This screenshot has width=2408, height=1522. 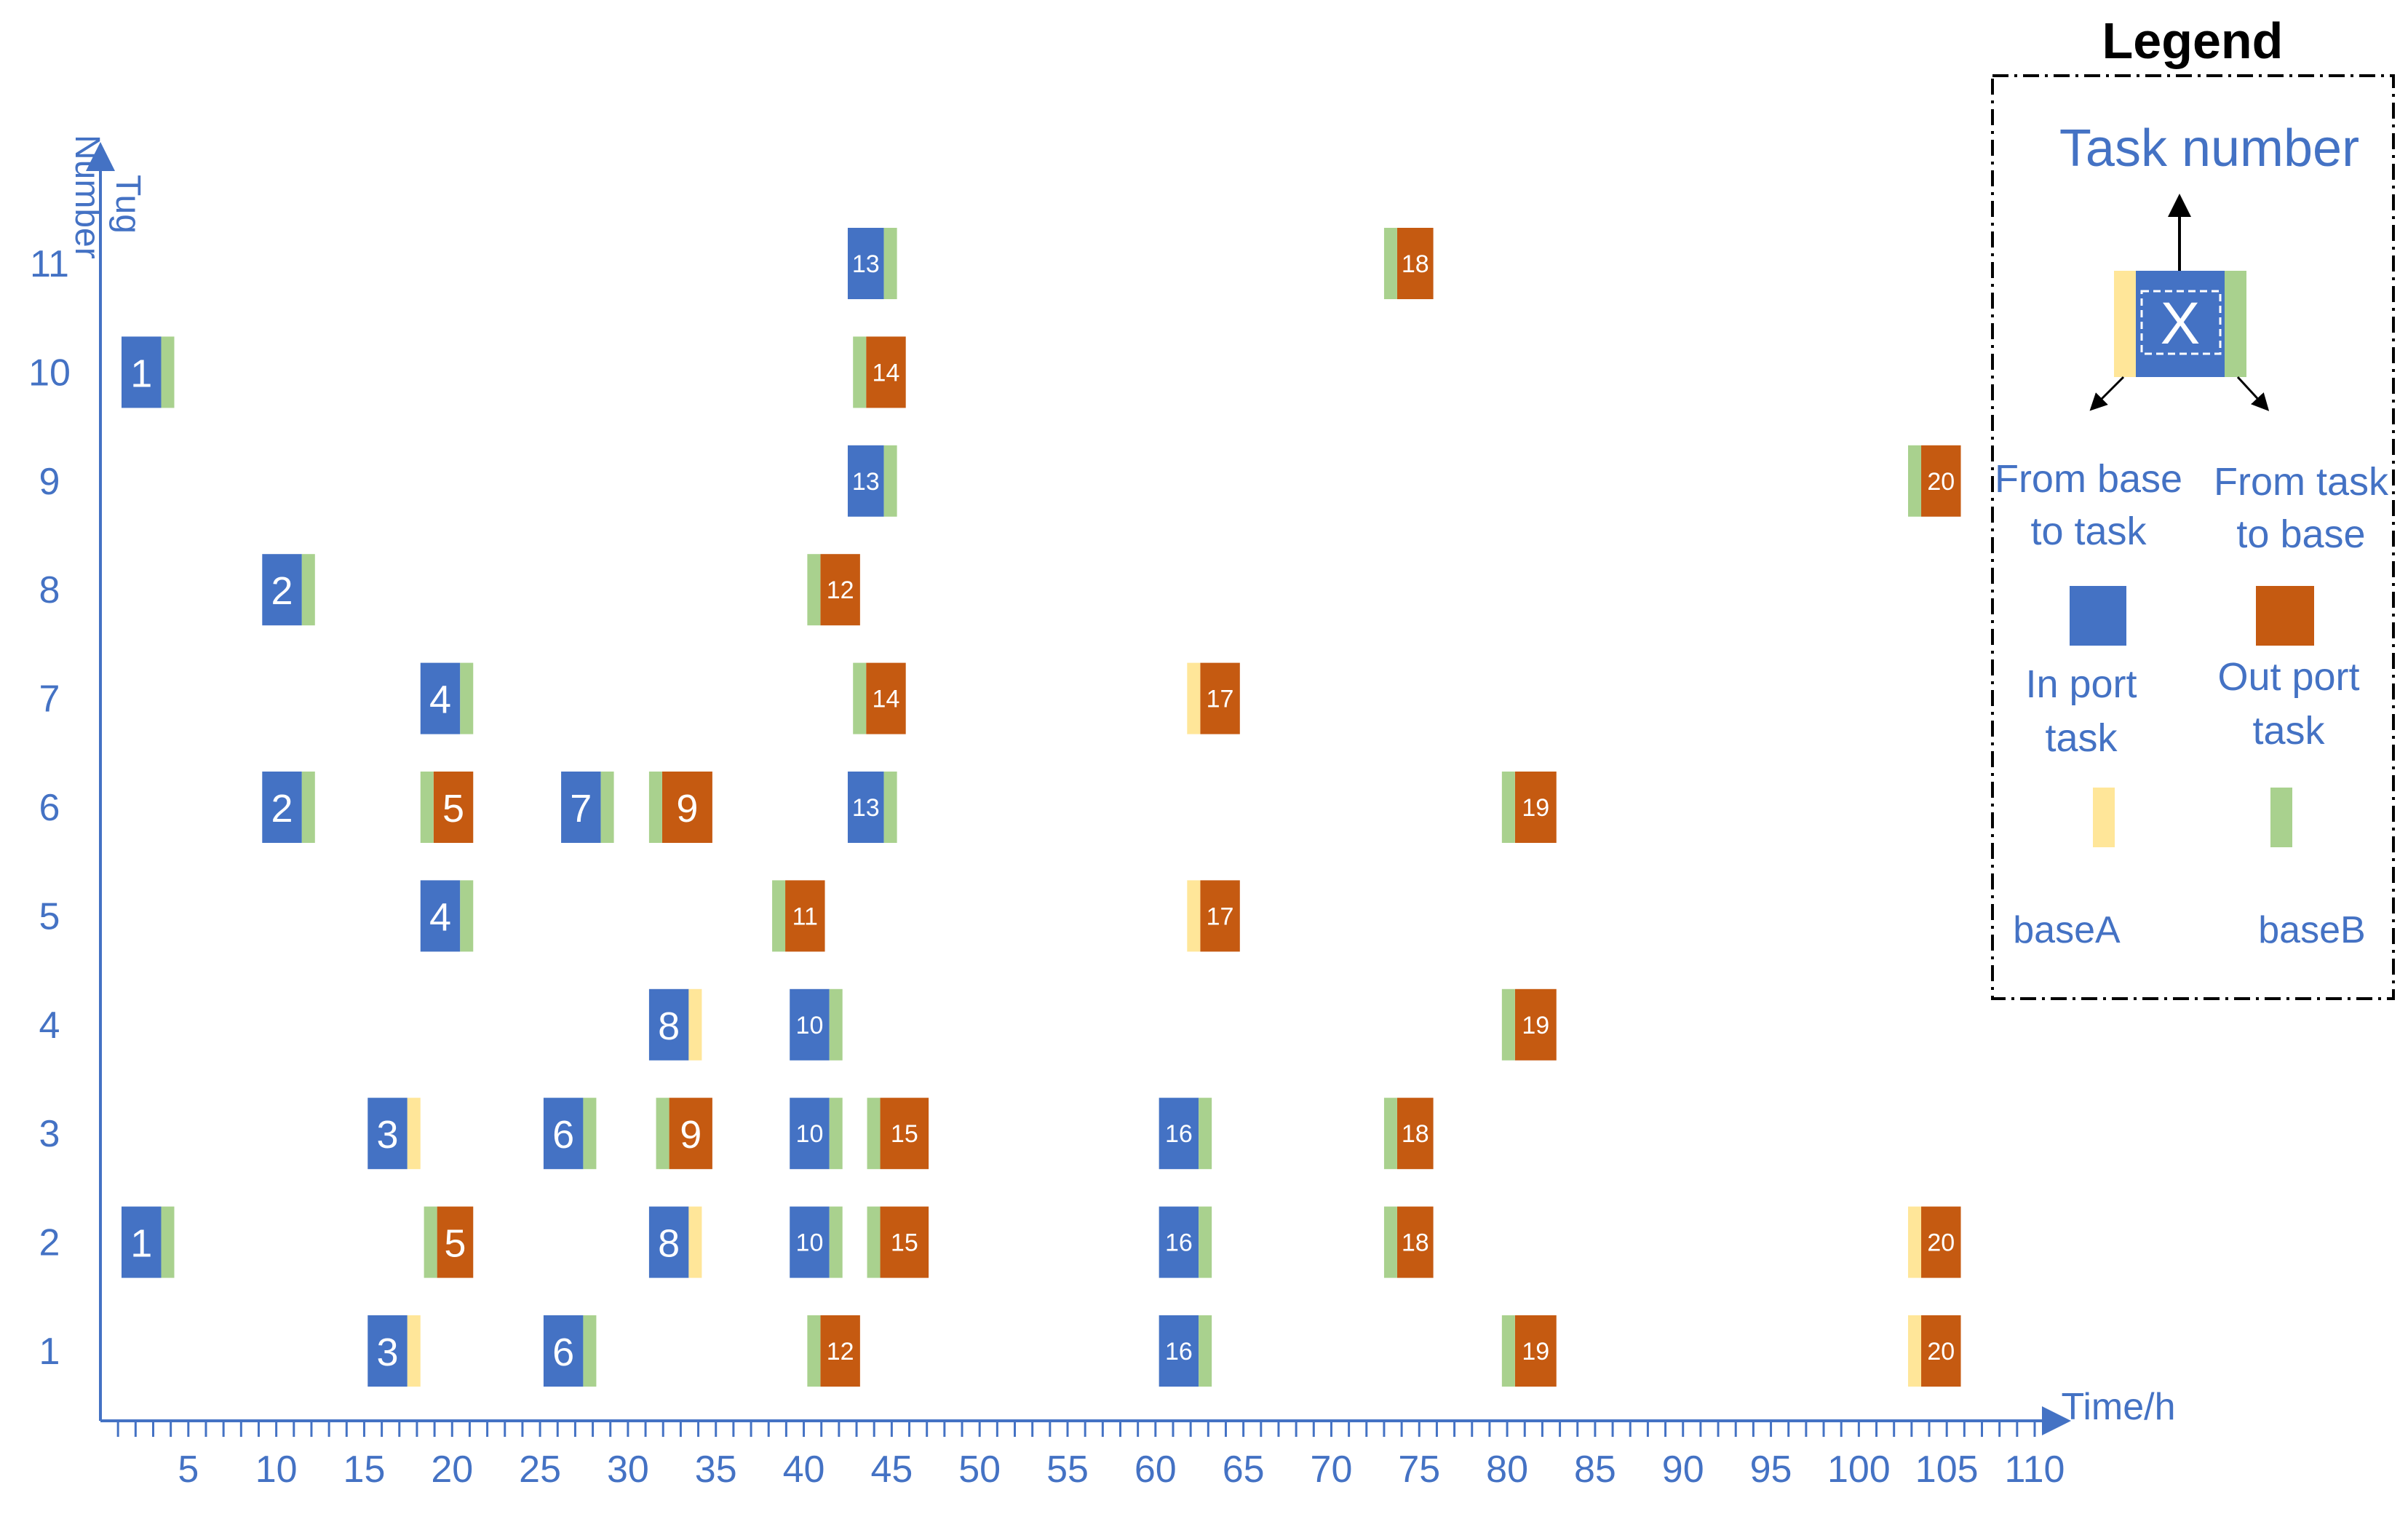 I want to click on task-number-label: 1, so click(x=141, y=373).